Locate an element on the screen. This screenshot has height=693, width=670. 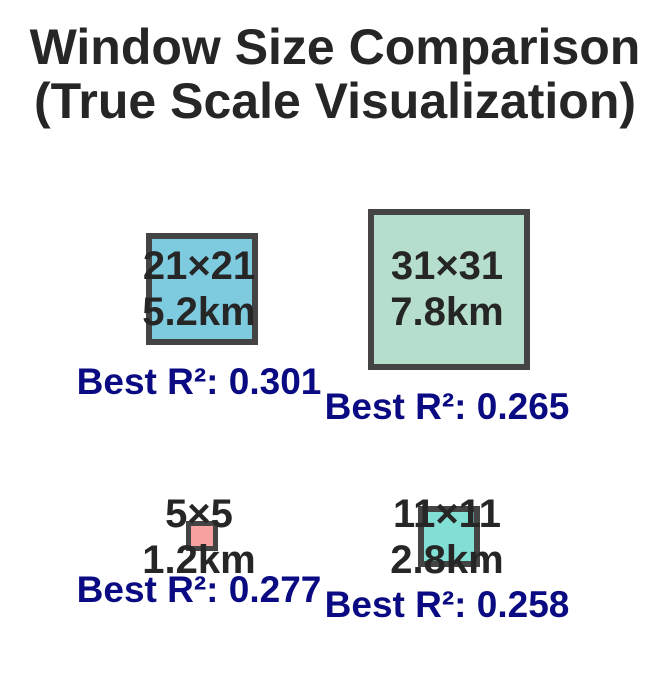
title-line-2: (True Scale Visualization) is located at coordinates (335, 101).